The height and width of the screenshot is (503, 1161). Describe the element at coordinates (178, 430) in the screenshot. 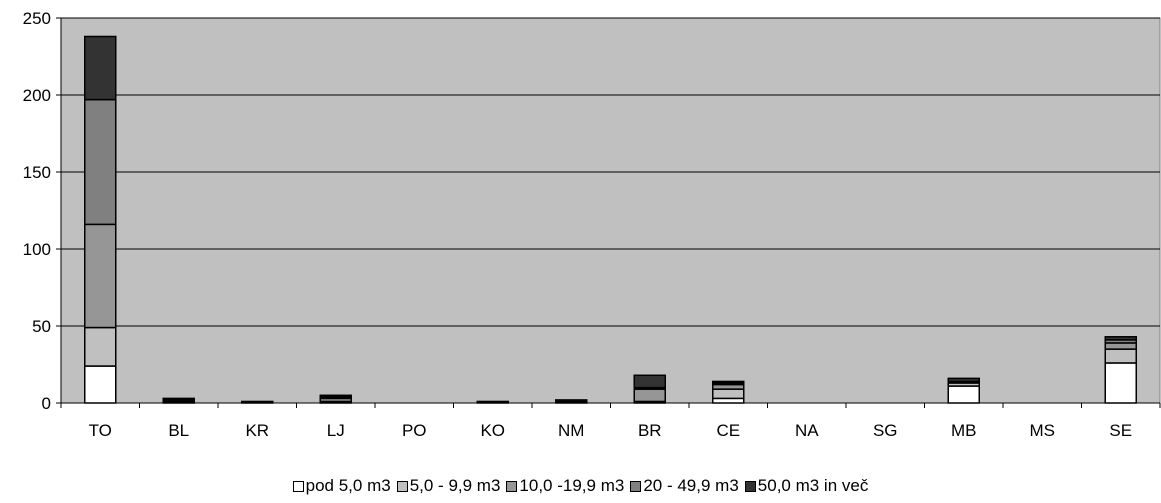

I see `x-tick-label: BL` at that location.